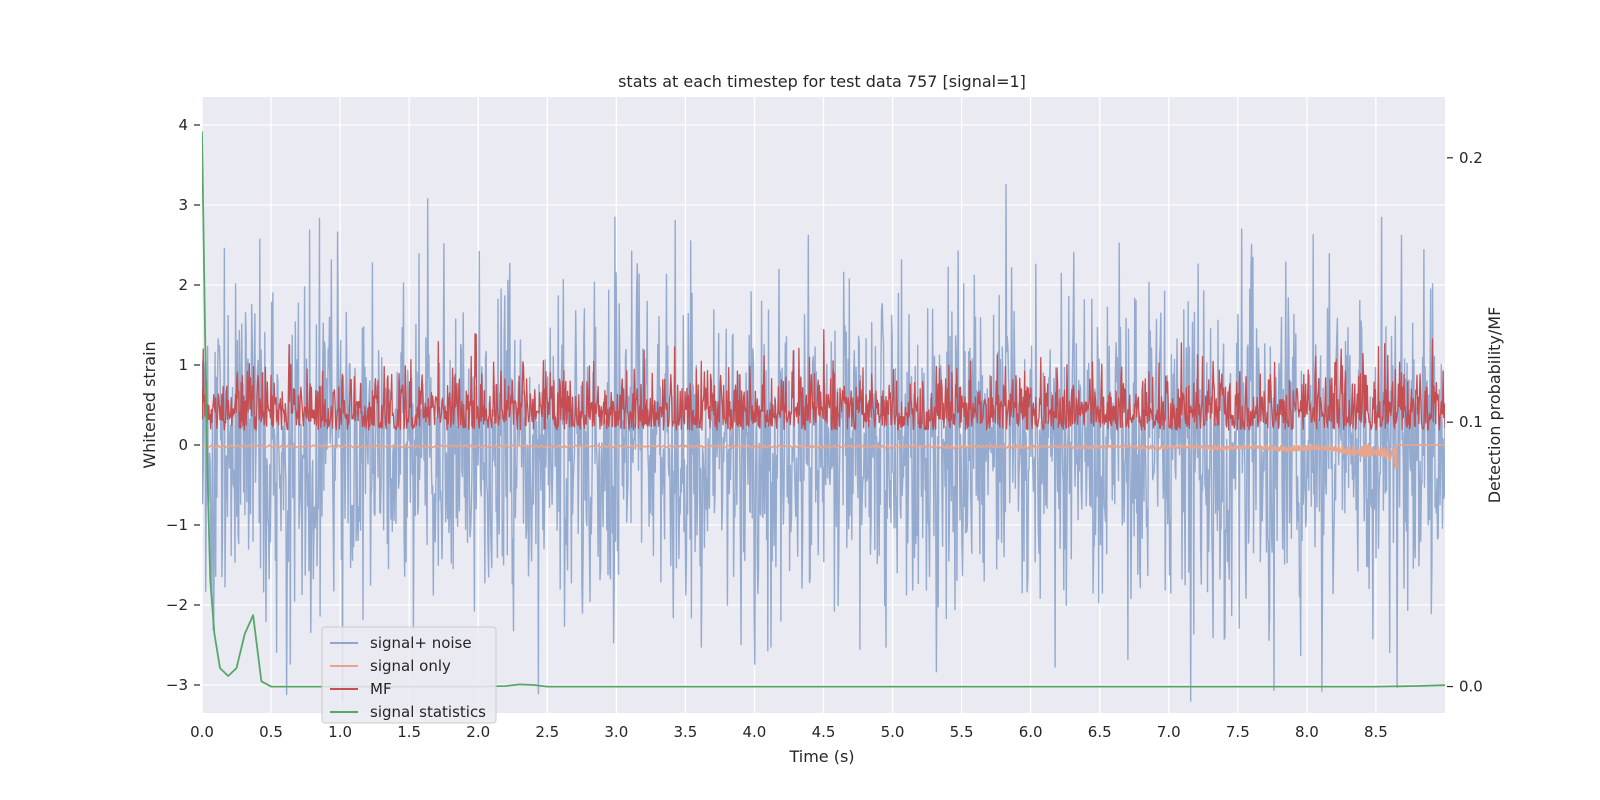  What do you see at coordinates (1031, 732) in the screenshot?
I see `x-tick-label: 6.0` at bounding box center [1031, 732].